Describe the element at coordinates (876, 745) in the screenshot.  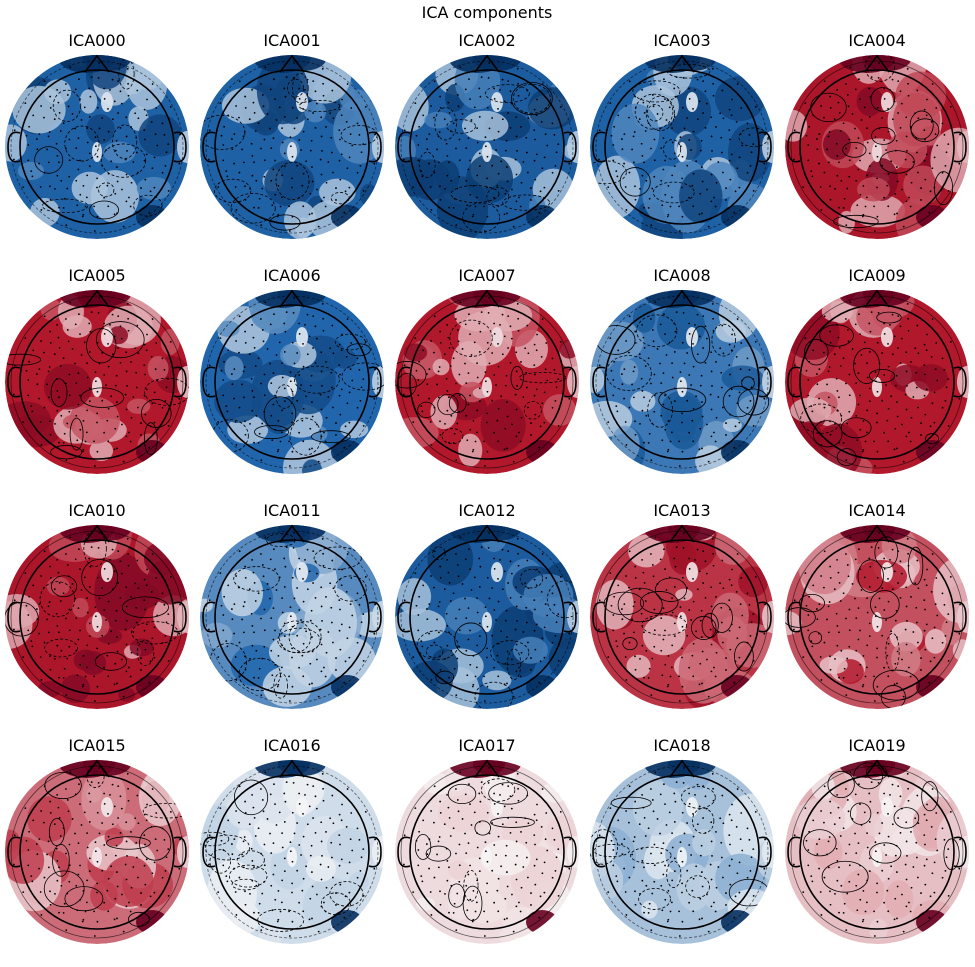
I see `component-title: ICA019` at that location.